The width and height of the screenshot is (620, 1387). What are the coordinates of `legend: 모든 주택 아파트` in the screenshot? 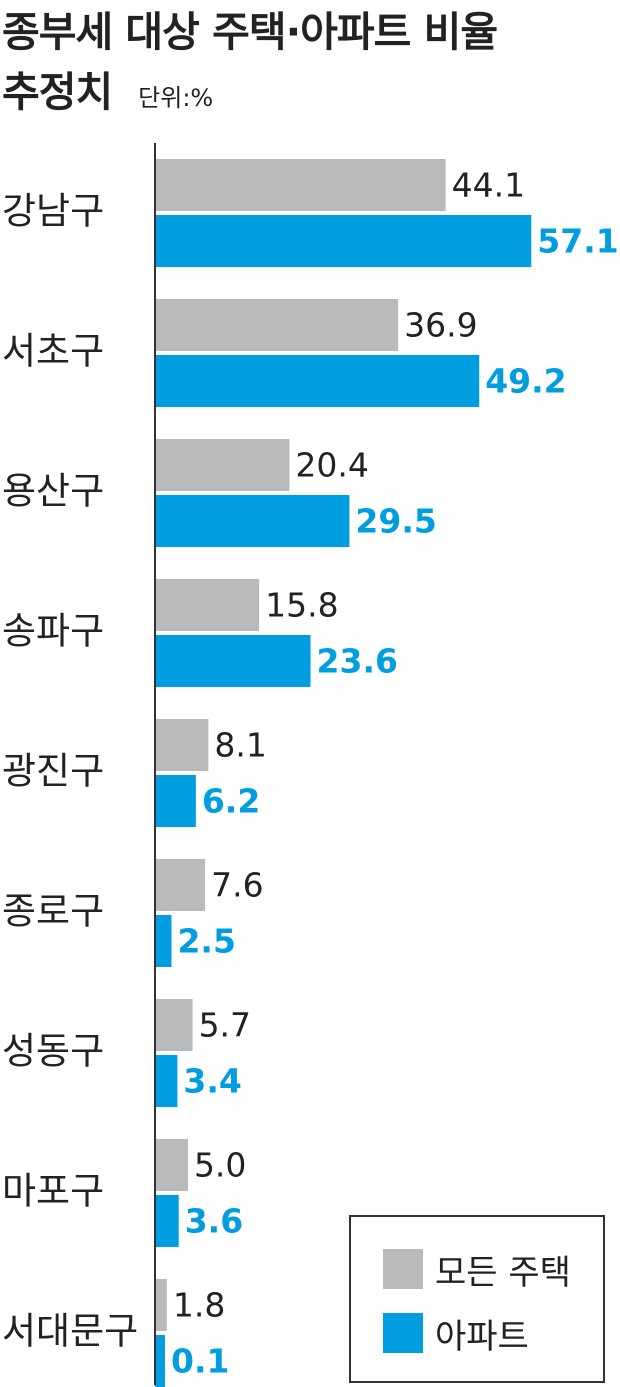 It's located at (477, 1299).